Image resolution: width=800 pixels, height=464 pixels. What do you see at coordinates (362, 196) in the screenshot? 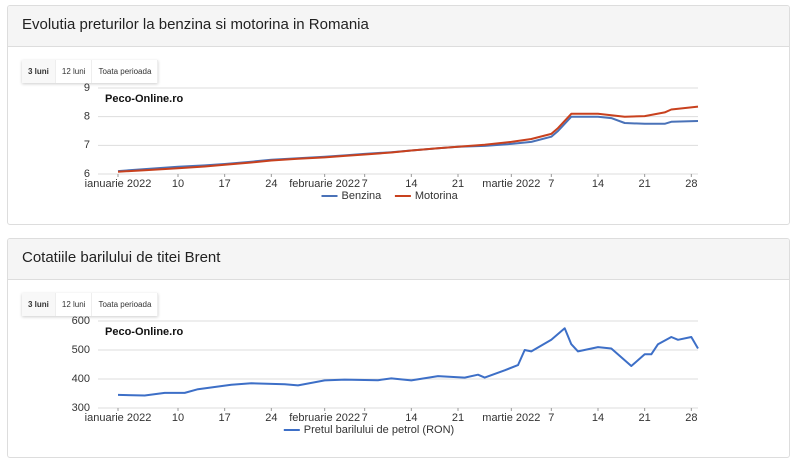
I see `legend-label: Benzina` at bounding box center [362, 196].